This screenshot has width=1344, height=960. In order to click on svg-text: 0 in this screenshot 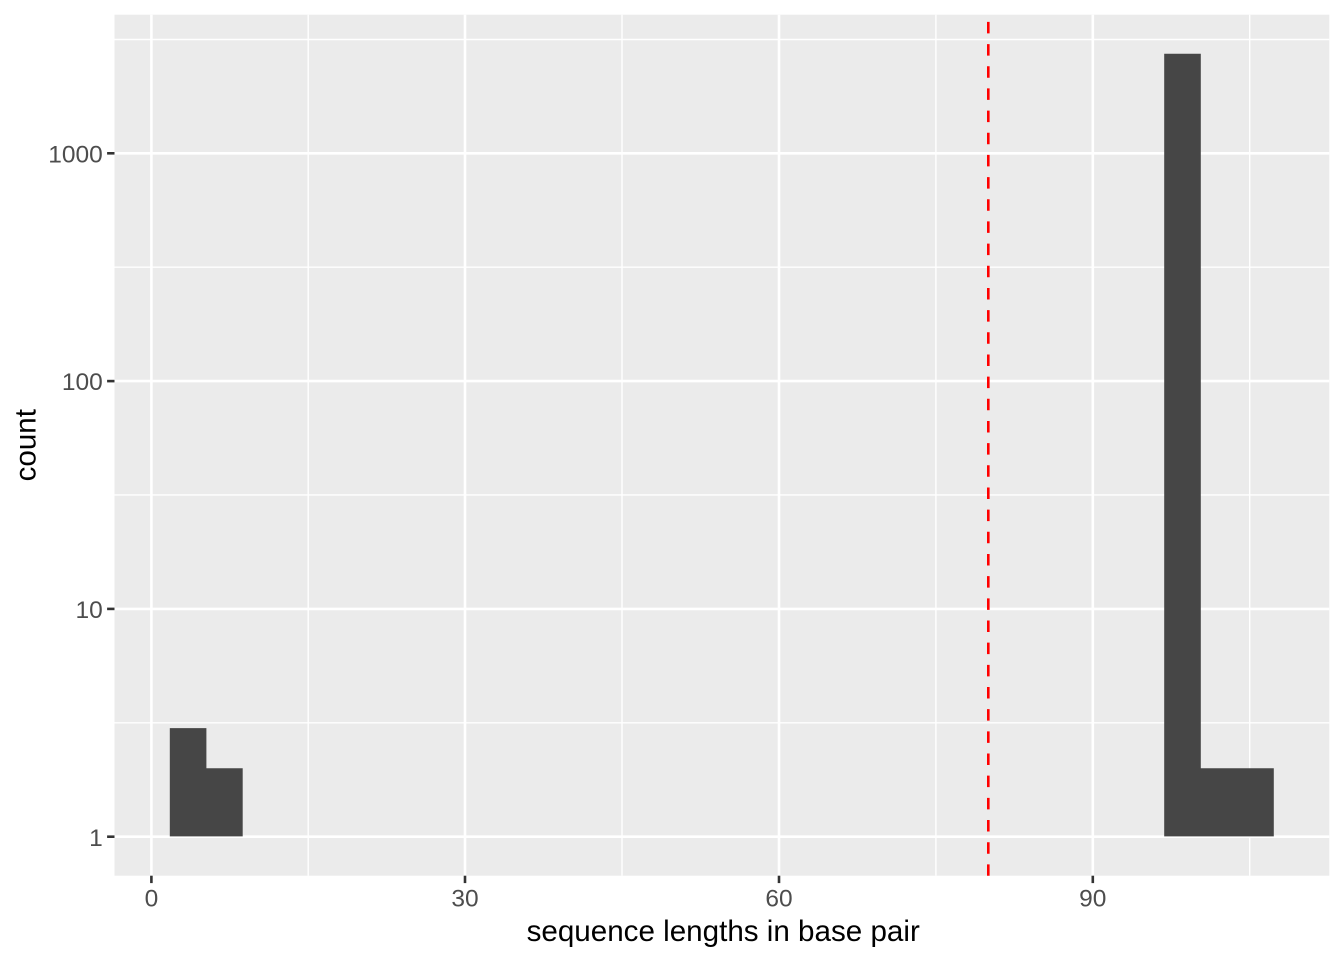, I will do `click(152, 898)`.